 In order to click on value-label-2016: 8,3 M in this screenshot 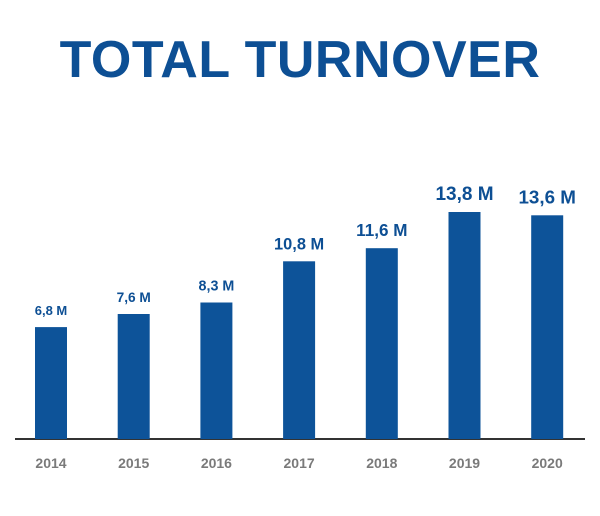, I will do `click(217, 287)`.